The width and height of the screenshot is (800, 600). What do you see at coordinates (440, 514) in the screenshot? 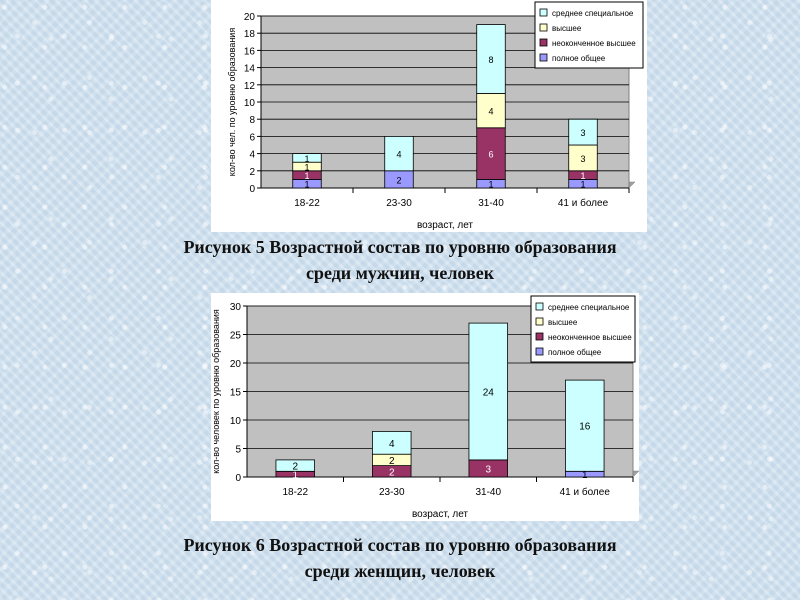
I see `chart2-x-axis-label: возраст, лет` at bounding box center [440, 514].